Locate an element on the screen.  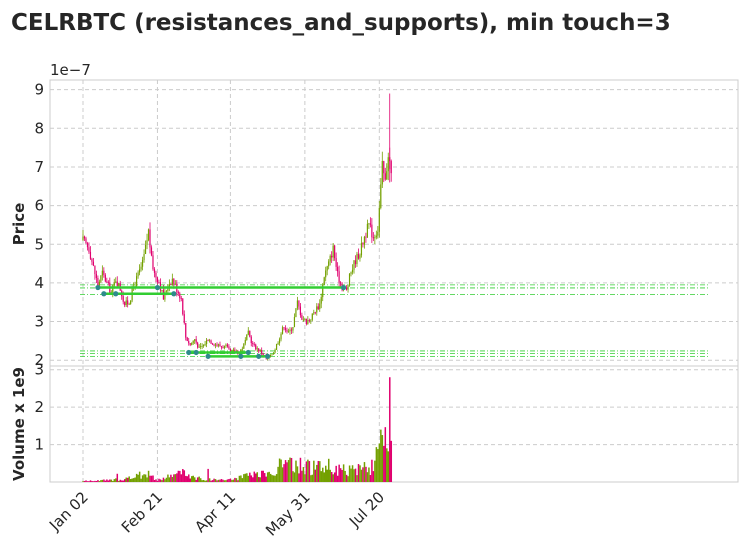
x-axis: Jan 02 Feb 21 Apr 11 May 31 Jul 20 is located at coordinates (216, 514).